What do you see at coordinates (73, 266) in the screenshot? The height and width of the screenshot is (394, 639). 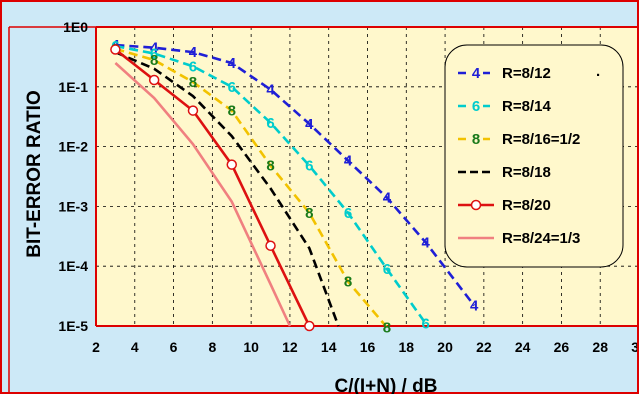 I see `y-tick-label: 1E-4` at bounding box center [73, 266].